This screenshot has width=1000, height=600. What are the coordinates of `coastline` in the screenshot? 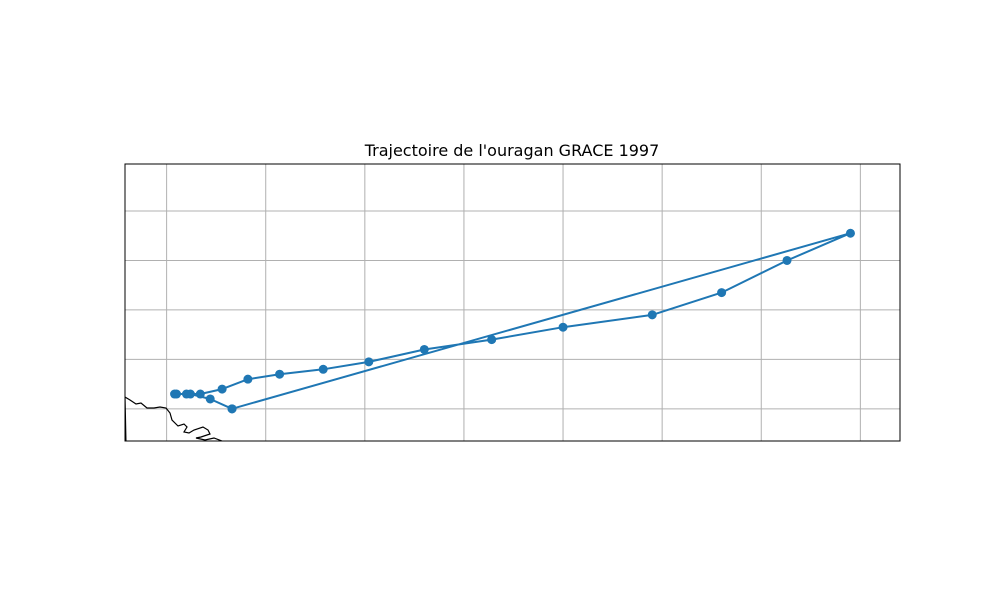 It's located at (174, 418).